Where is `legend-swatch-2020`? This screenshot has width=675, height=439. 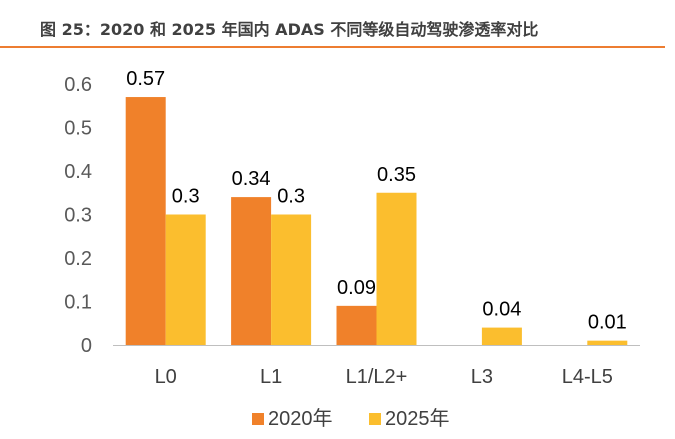 legend-swatch-2020 is located at coordinates (258, 419).